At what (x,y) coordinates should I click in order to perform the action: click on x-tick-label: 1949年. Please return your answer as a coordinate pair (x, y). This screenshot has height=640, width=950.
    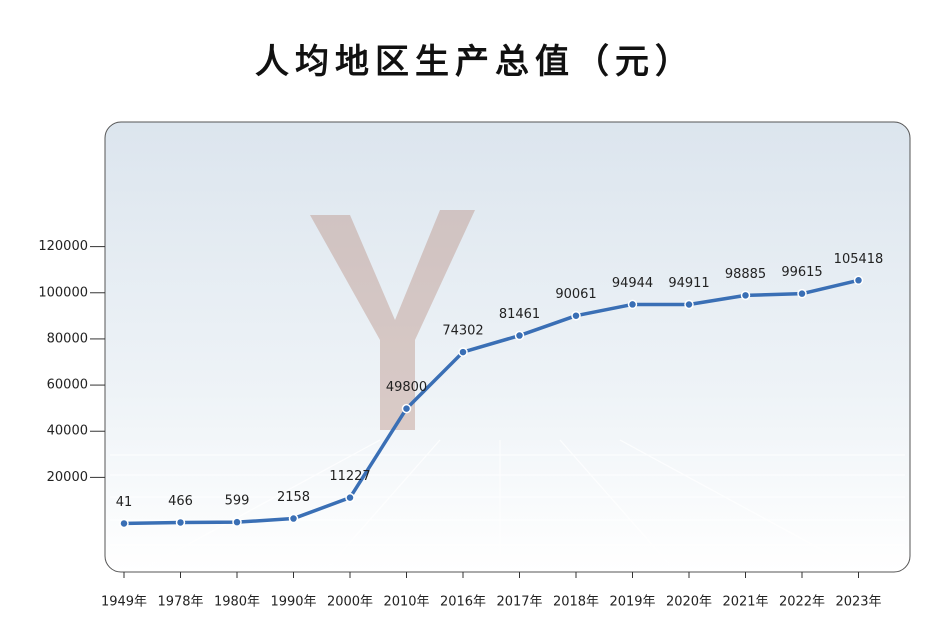
    Looking at the image, I should click on (124, 602).